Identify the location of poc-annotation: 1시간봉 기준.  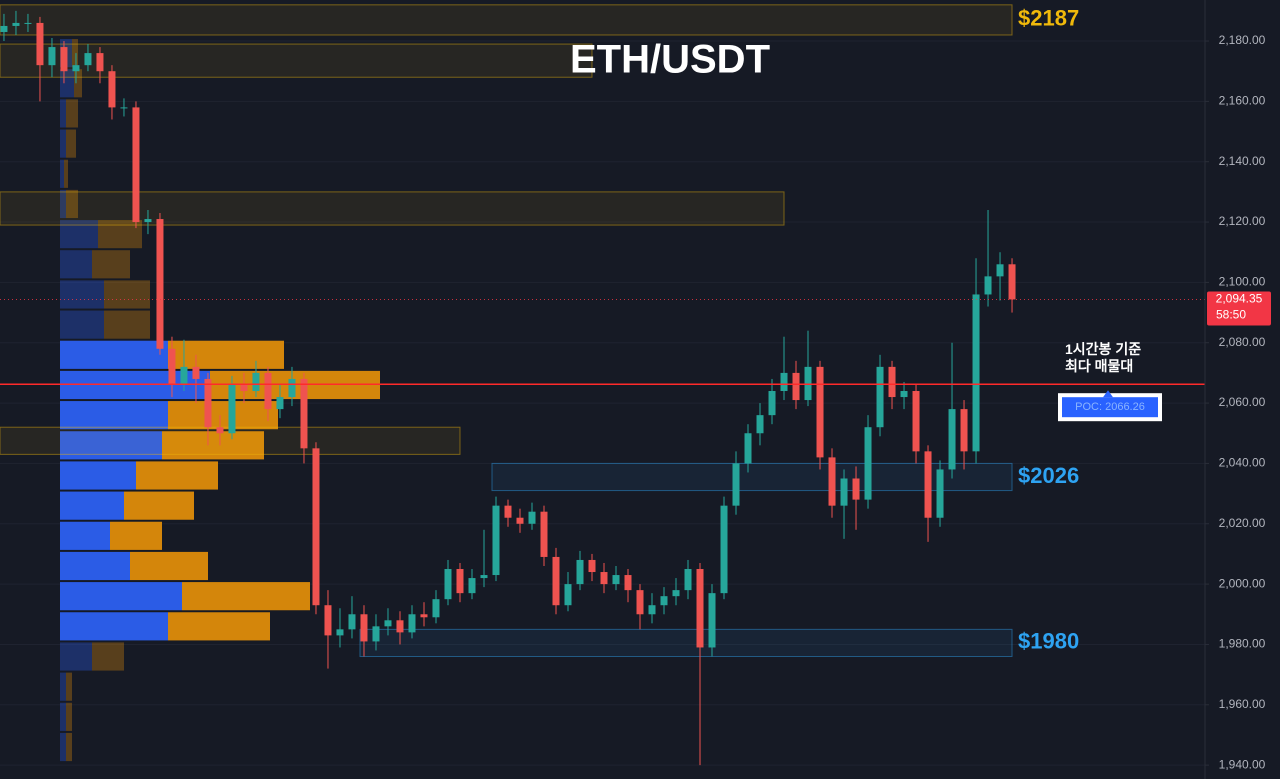
(1103, 349).